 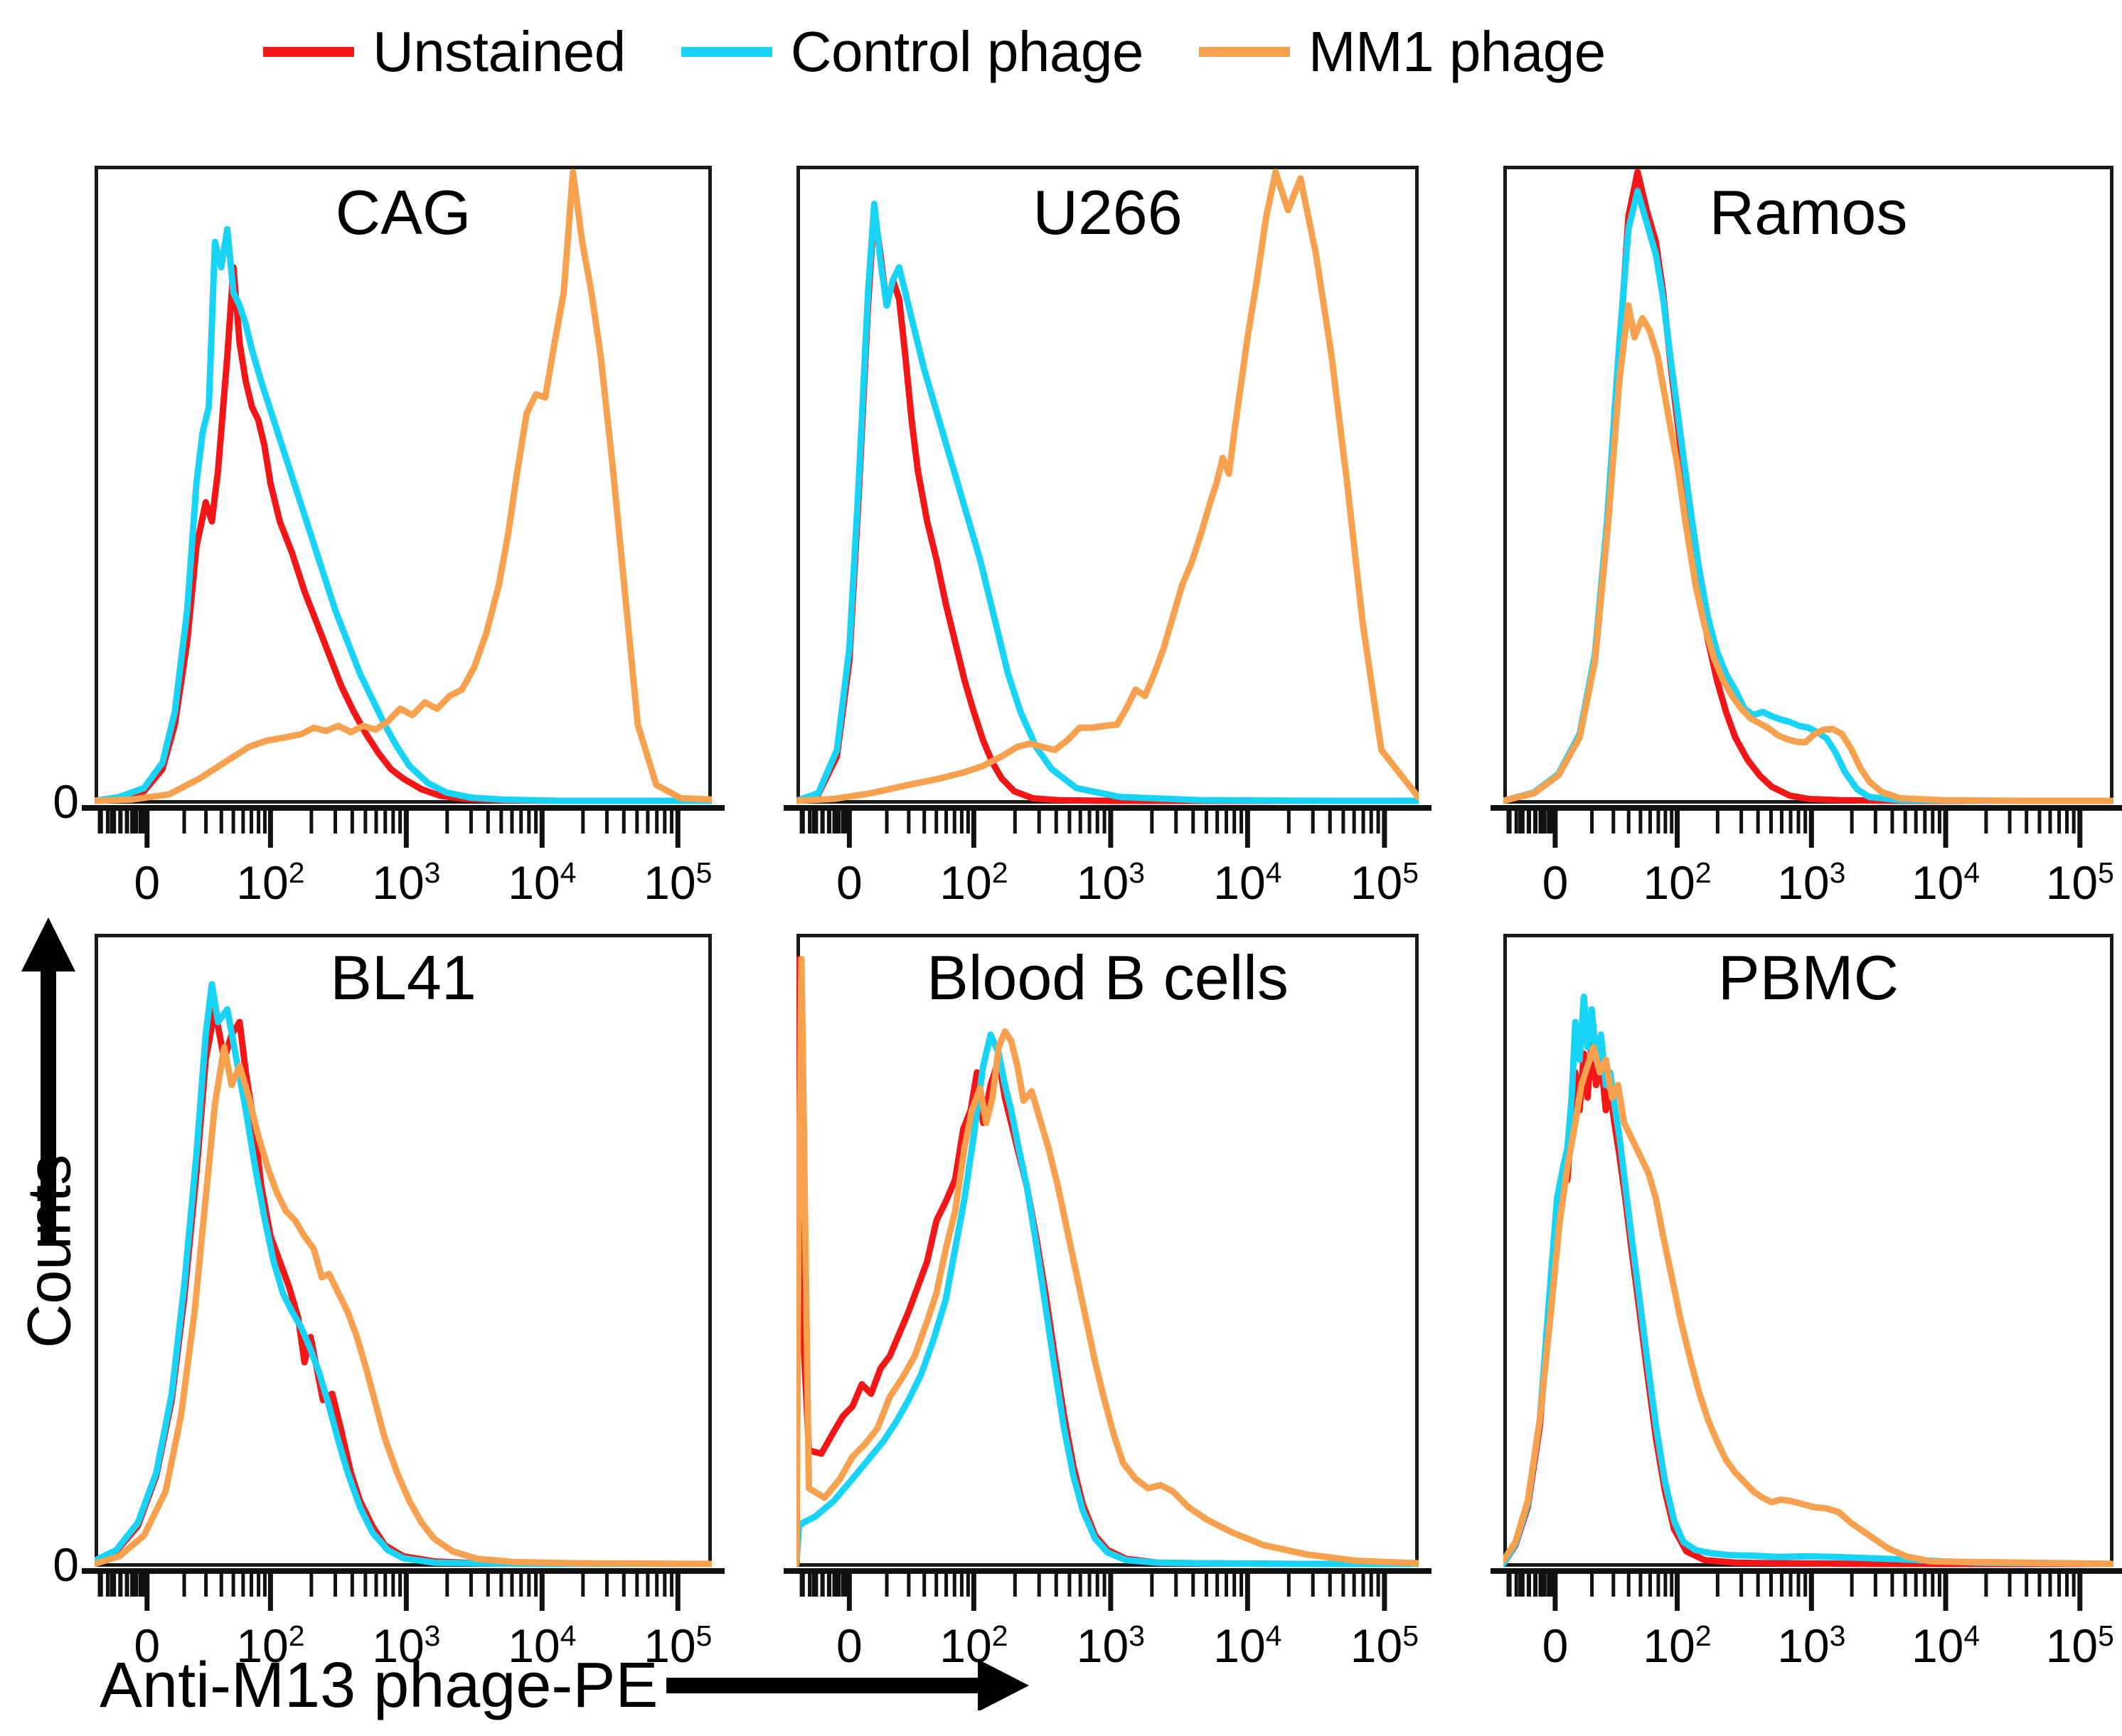 I want to click on legend-entry-mm1-phage: MM1 phage, so click(x=1402, y=51).